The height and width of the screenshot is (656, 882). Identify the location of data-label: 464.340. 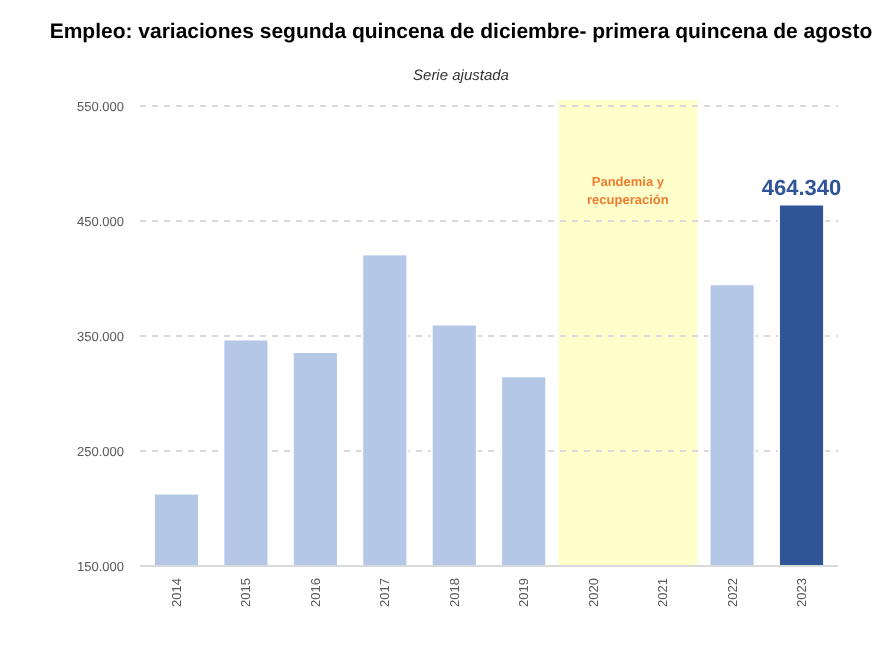
(801, 188).